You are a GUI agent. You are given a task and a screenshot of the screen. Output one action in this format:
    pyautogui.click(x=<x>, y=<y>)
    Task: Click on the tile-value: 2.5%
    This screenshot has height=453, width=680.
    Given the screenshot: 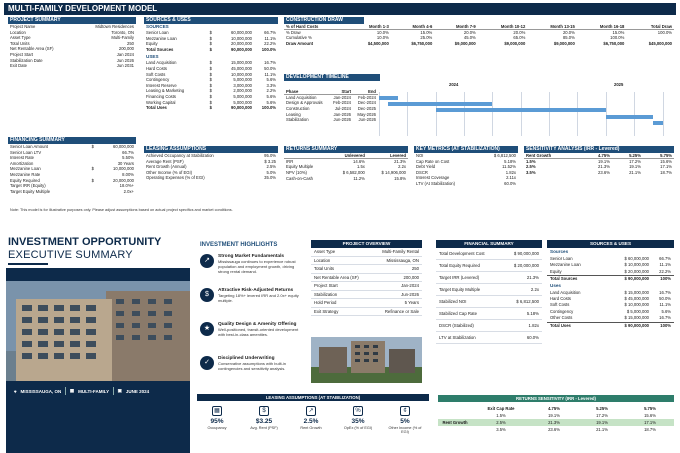 What is the action you would take?
    pyautogui.click(x=311, y=421)
    